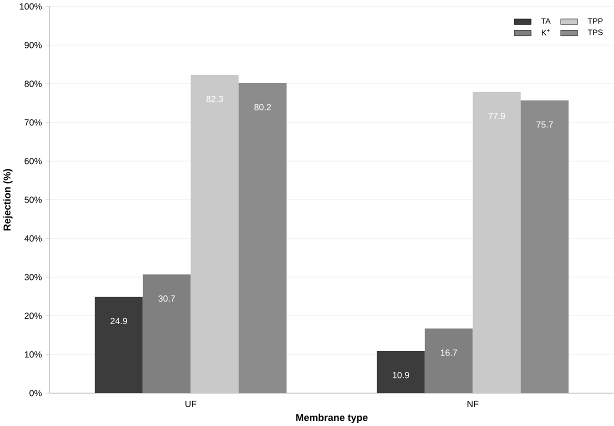  Describe the element at coordinates (33, 277) in the screenshot. I see `y-tick-label: 30%` at that location.